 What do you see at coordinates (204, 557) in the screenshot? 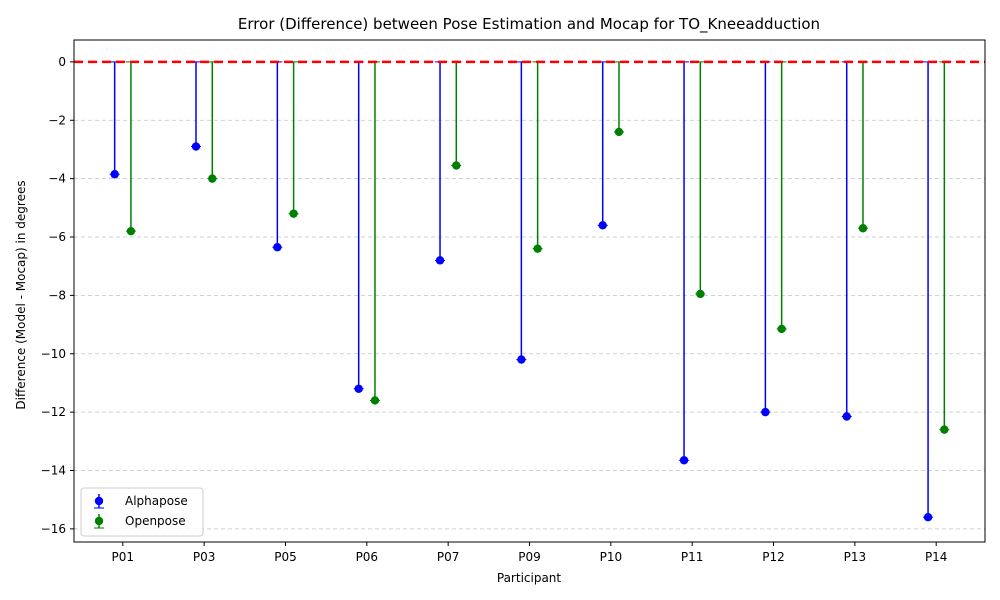
I see `x-tick-label: P03` at bounding box center [204, 557].